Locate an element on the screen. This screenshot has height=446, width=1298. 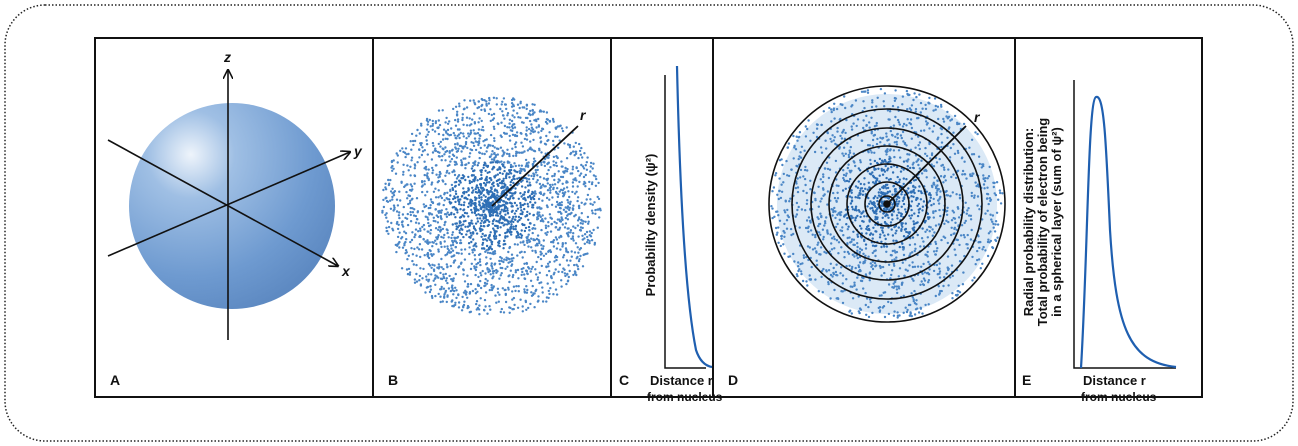
x-axis-label: Distance r is located at coordinates (681, 380).